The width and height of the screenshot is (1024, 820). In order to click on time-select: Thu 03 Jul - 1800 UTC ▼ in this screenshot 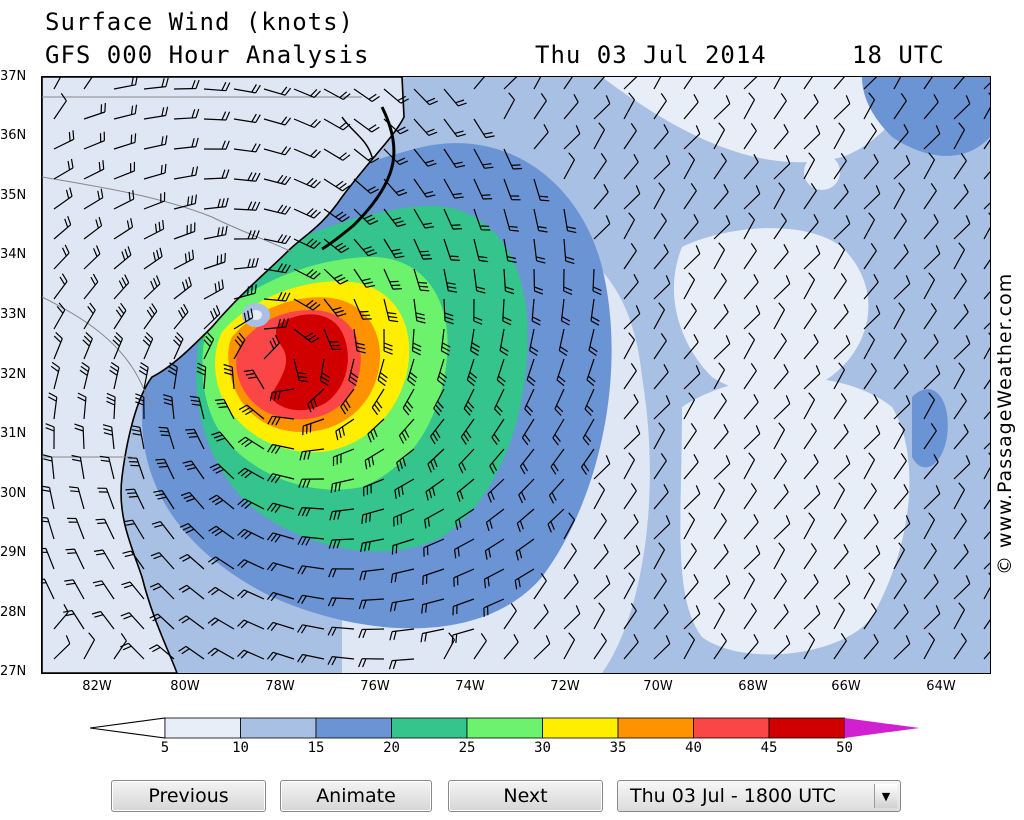, I will do `click(759, 796)`.